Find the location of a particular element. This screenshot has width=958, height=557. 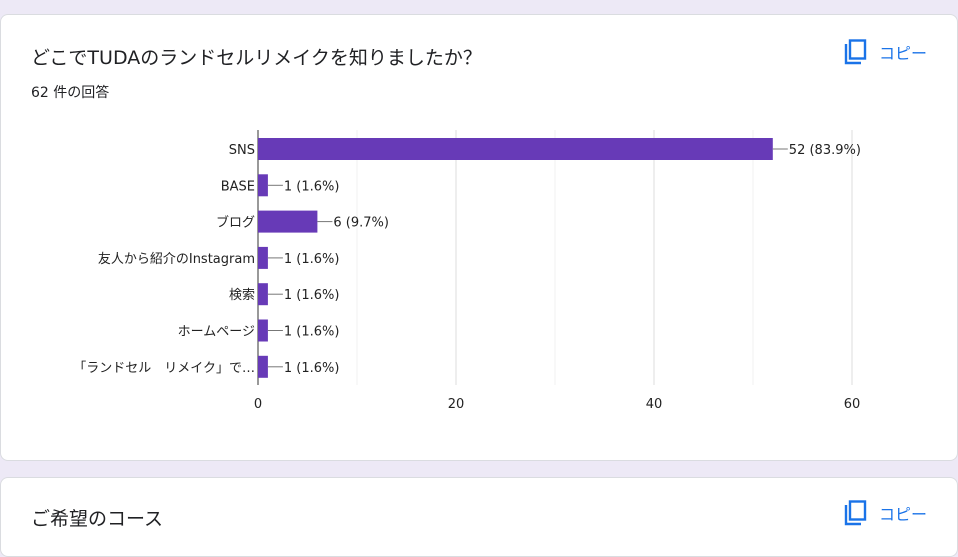

question-title: どこでTUDAのランドセルリメイクを知りましたか？ is located at coordinates (256, 58).